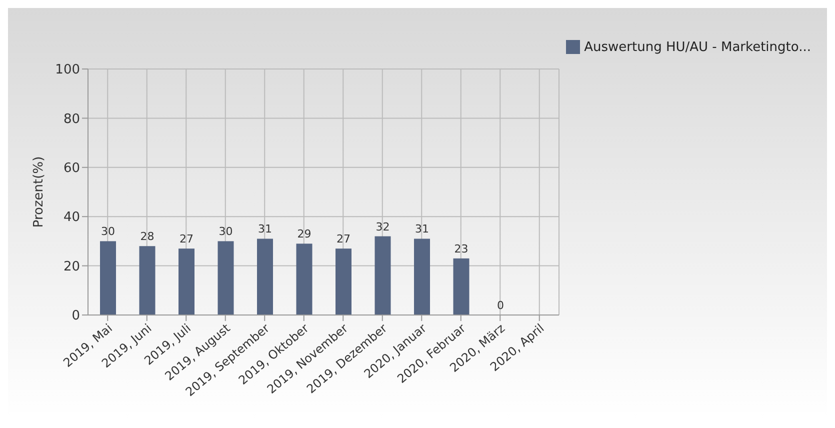 The width and height of the screenshot is (835, 428). What do you see at coordinates (71, 119) in the screenshot?
I see `y-tick-label: 80` at bounding box center [71, 119].